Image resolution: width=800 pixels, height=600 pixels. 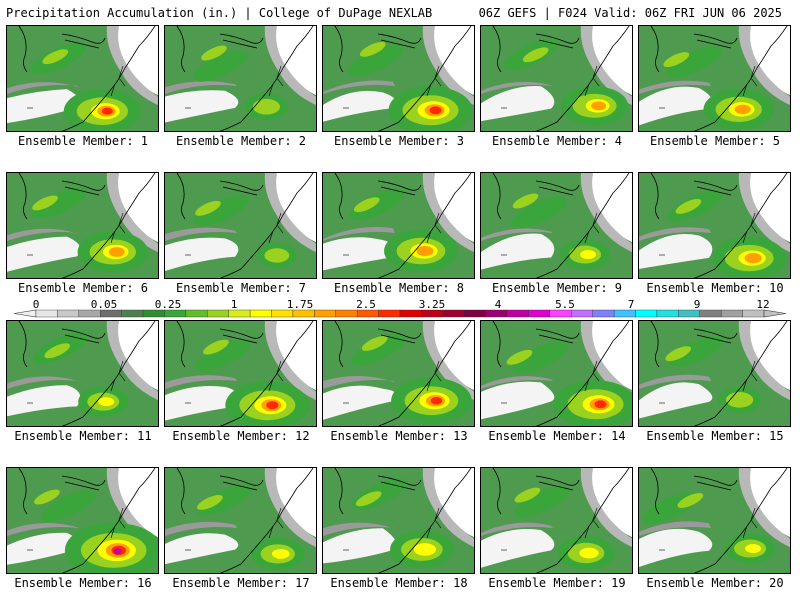 I want to click on ensemble-member-label: Ensemble Member: 15, so click(x=715, y=436).